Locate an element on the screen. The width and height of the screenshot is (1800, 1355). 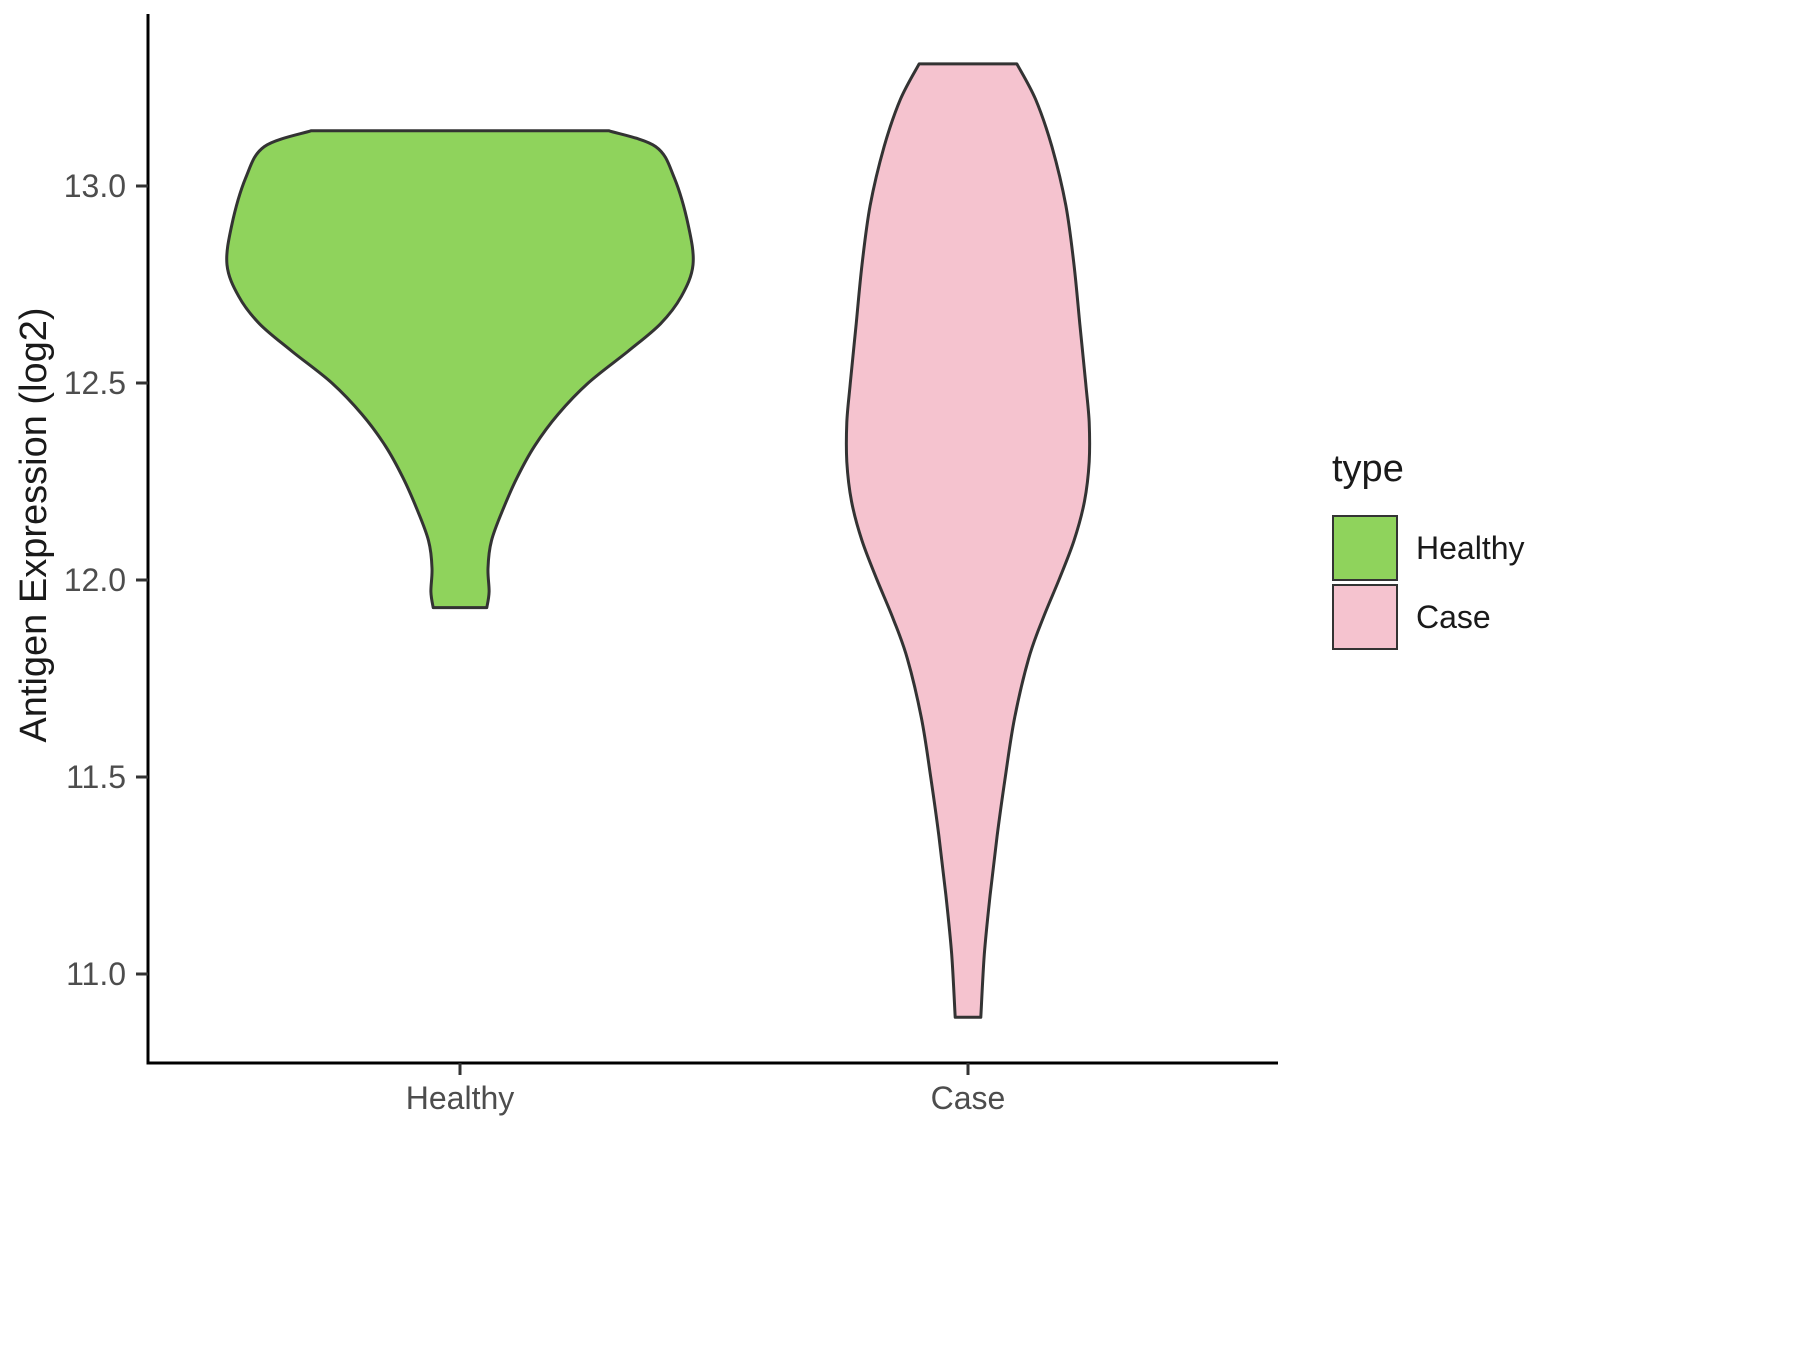
legend-entry: Case is located at coordinates (1428, 617).